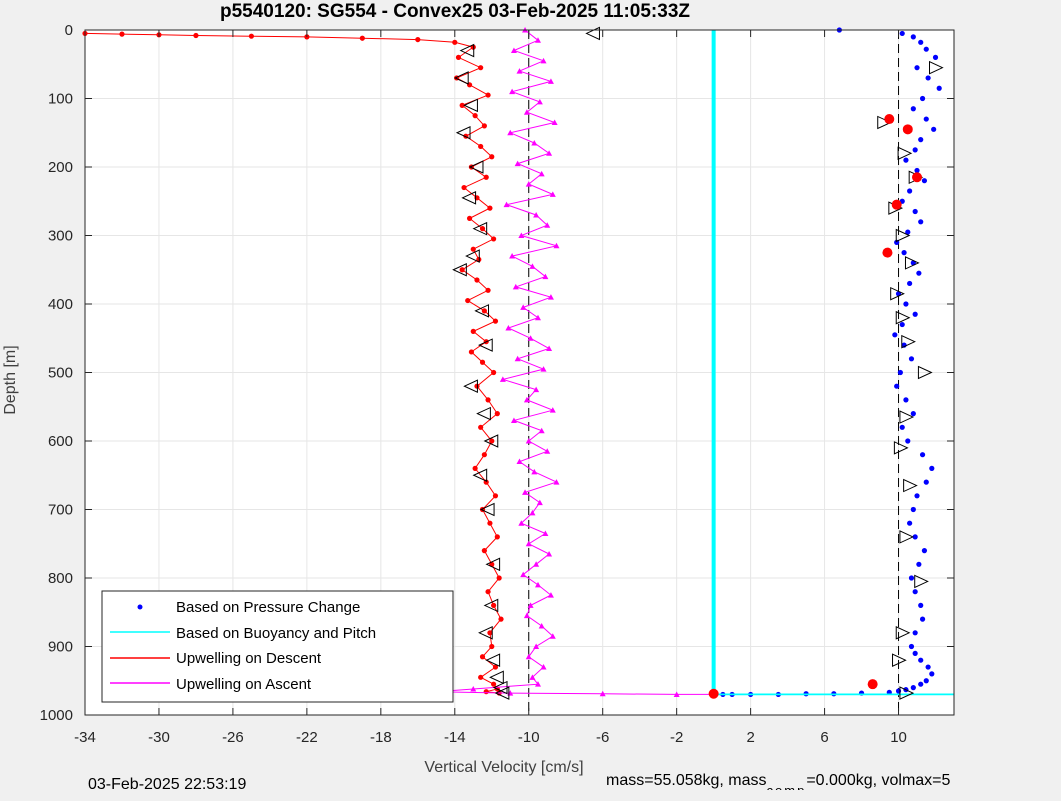 This screenshot has height=801, width=1061. I want to click on y-tick-label: 600, so click(60, 441).